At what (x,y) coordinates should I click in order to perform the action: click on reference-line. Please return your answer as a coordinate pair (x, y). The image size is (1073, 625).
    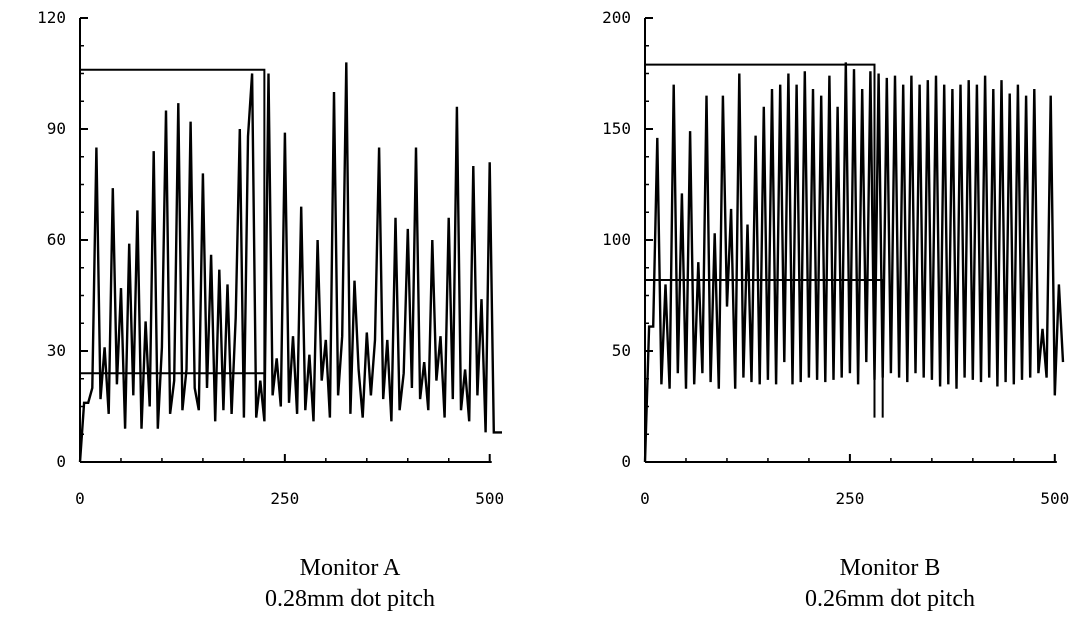
    Looking at the image, I should click on (173, 243).